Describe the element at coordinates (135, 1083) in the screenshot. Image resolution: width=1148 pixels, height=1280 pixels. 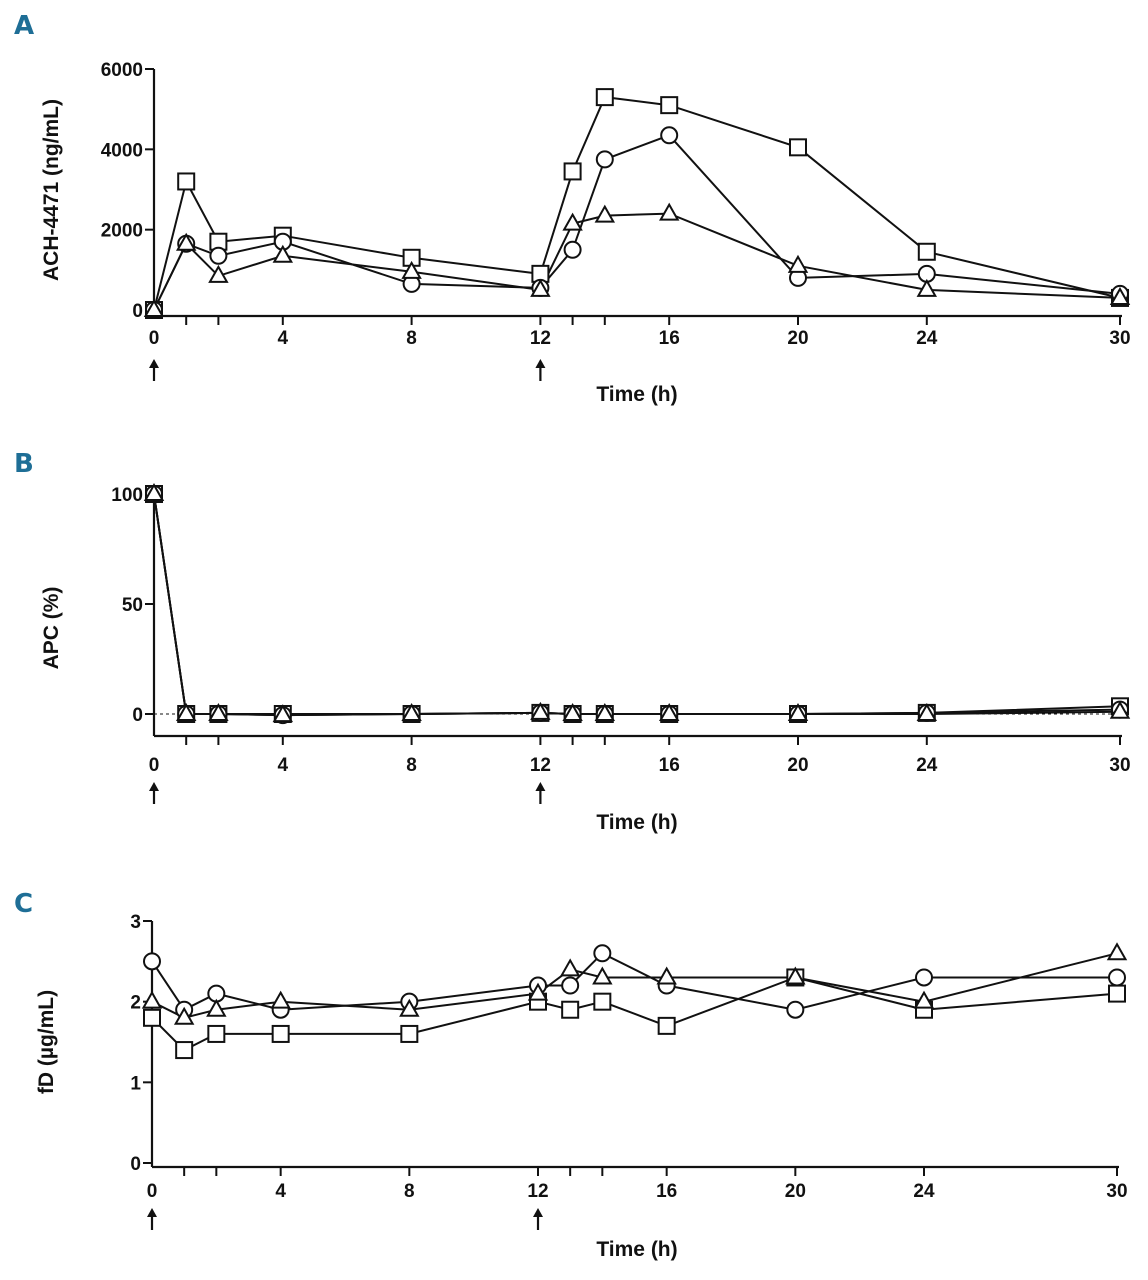
I see `y-tick-label: 1` at that location.